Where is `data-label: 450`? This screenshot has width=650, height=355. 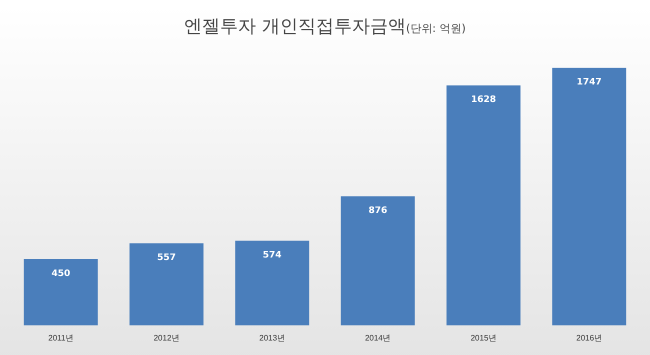 data-label: 450 is located at coordinates (60, 273).